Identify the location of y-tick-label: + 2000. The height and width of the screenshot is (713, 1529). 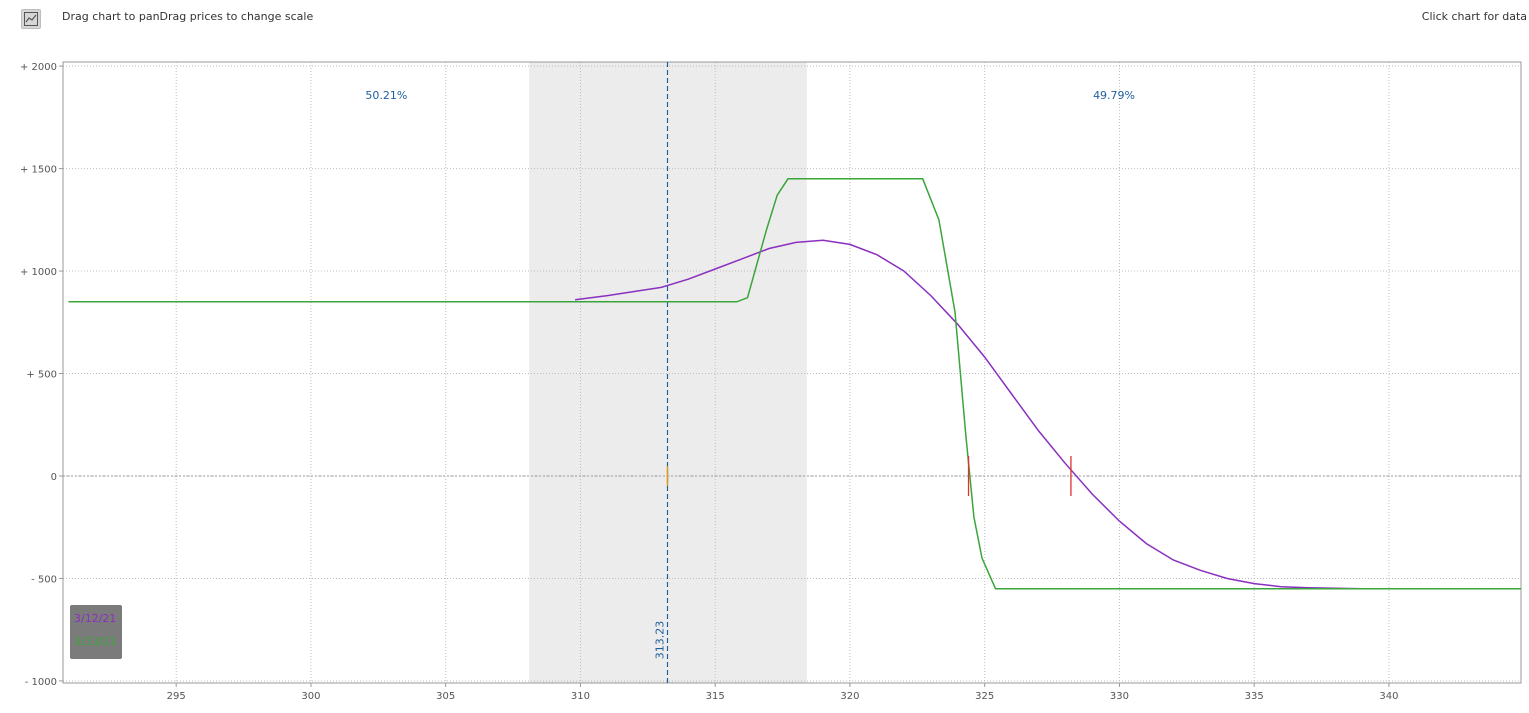
(38, 67).